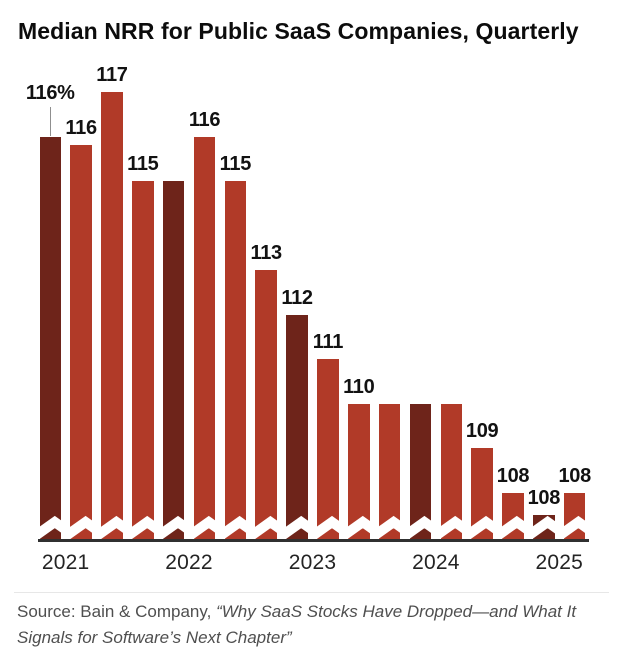 The width and height of the screenshot is (623, 662). Describe the element at coordinates (81, 342) in the screenshot. I see `bar-2021-q2` at that location.